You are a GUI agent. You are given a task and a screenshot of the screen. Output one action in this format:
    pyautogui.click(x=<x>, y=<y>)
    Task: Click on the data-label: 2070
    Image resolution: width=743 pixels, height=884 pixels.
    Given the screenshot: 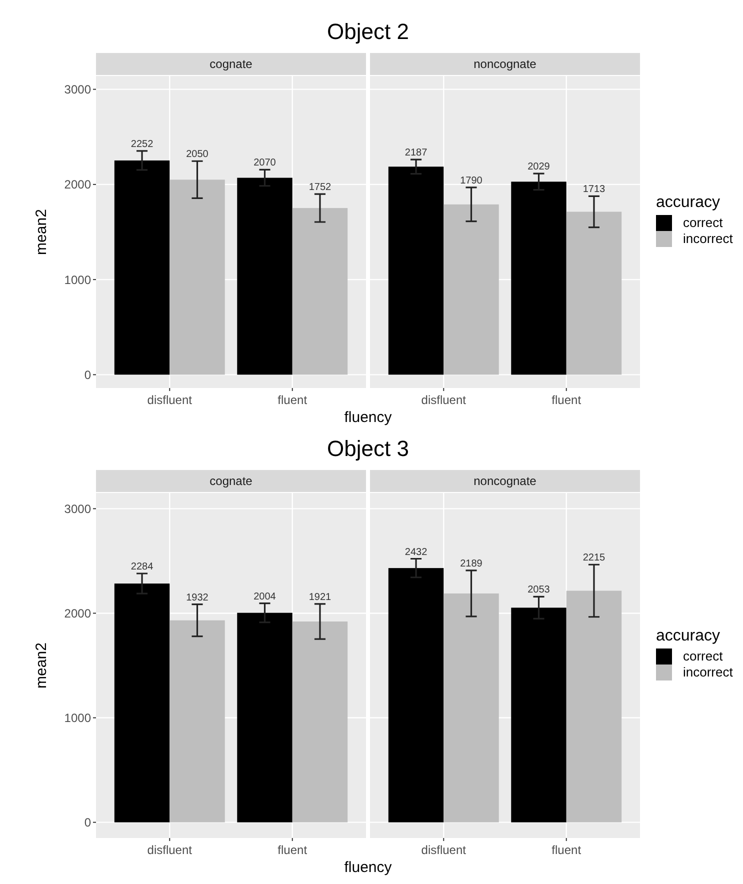 What is the action you would take?
    pyautogui.click(x=265, y=163)
    